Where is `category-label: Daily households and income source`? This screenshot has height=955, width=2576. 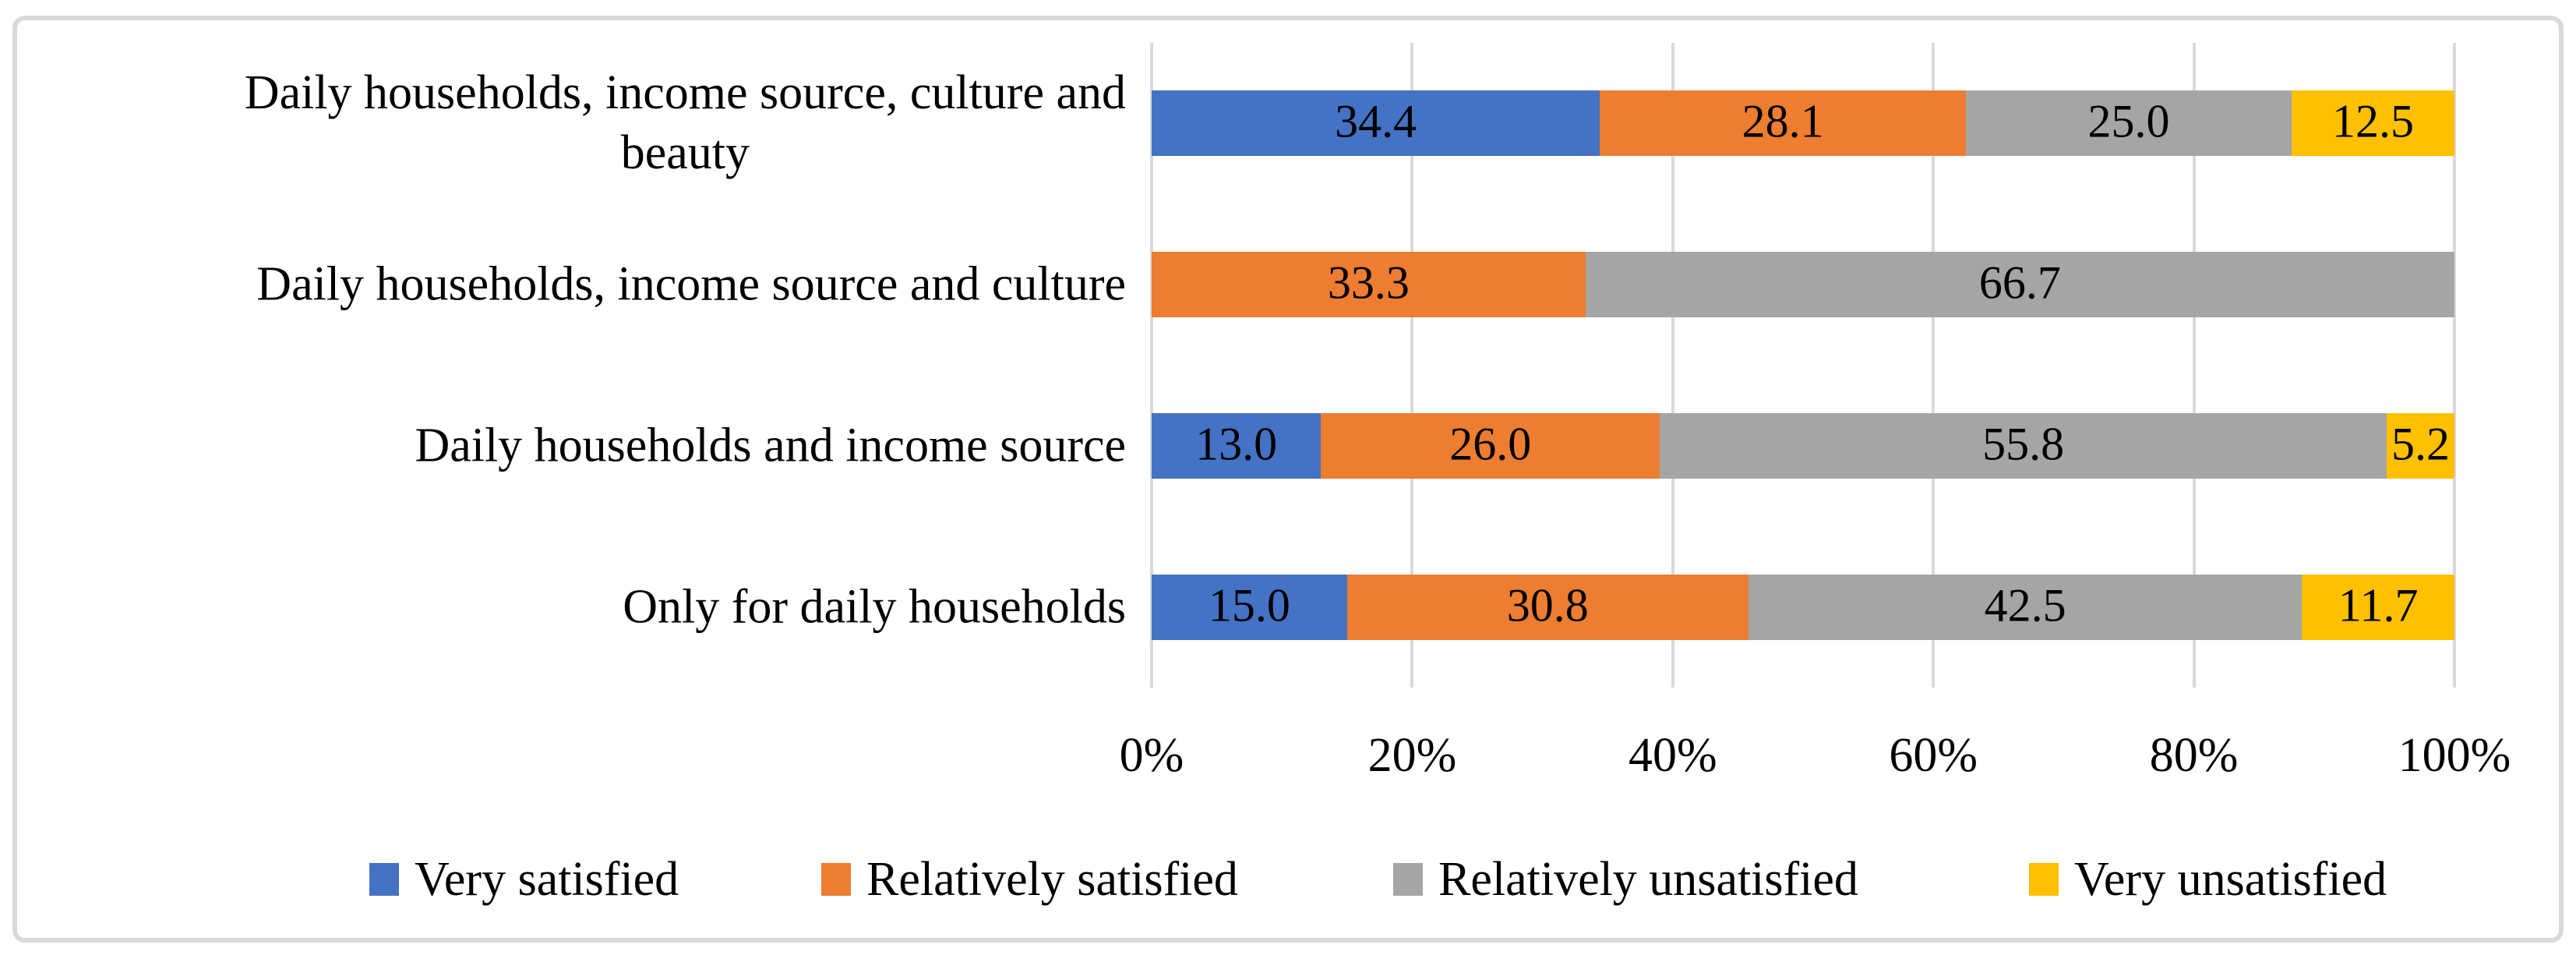
category-label: Daily households and income source is located at coordinates (770, 445).